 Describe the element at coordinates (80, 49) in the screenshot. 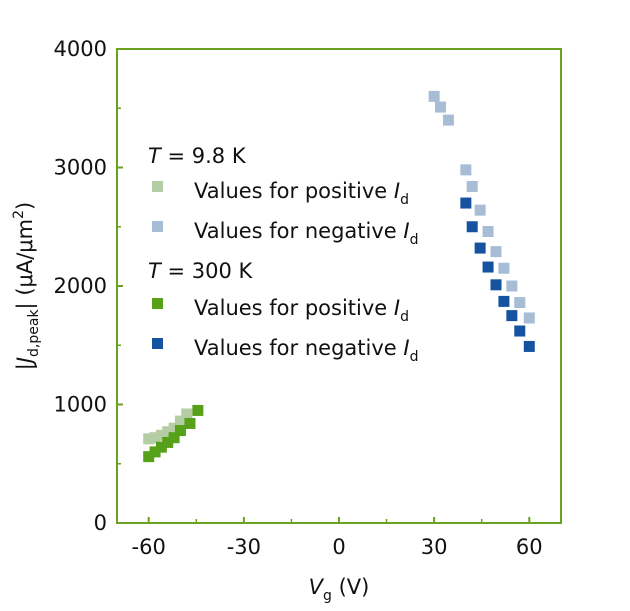

I see `y-tick-label: 4000` at that location.